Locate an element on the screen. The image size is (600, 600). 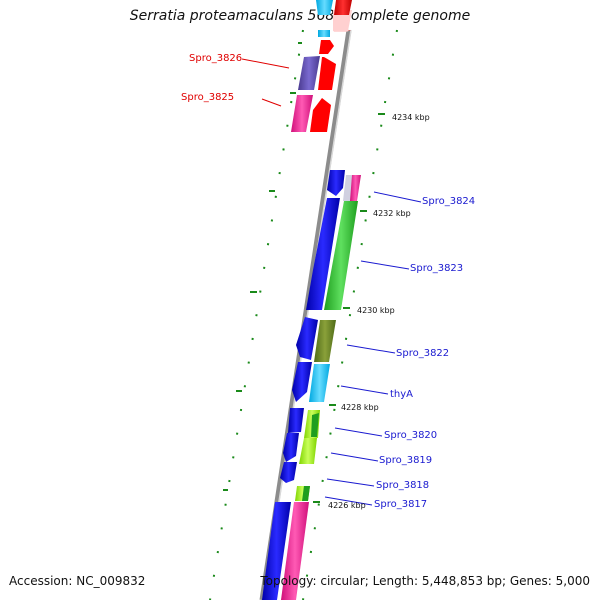
tick-label-4232: 4232 kbp is located at coordinates (392, 213).